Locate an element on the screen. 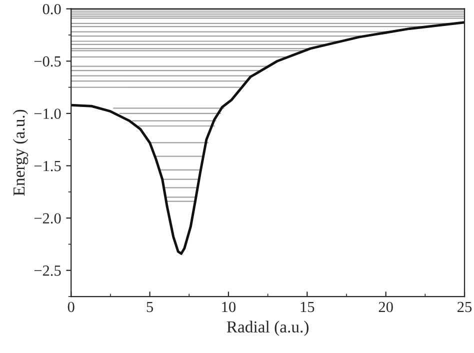 The height and width of the screenshot is (353, 474). x-tick-label: 15 is located at coordinates (307, 307).